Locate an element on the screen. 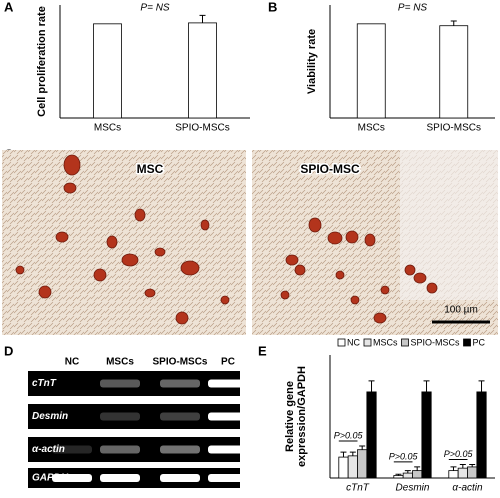 The height and width of the screenshot is (498, 500). gene-label: GAPDH is located at coordinates (50, 478).